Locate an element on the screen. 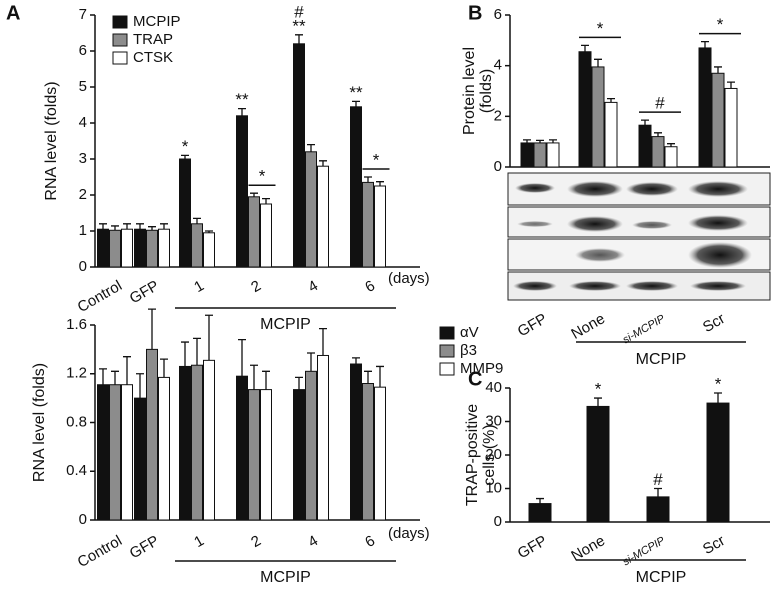 The image size is (780, 590). y-tick-label: 1 is located at coordinates (83, 230).